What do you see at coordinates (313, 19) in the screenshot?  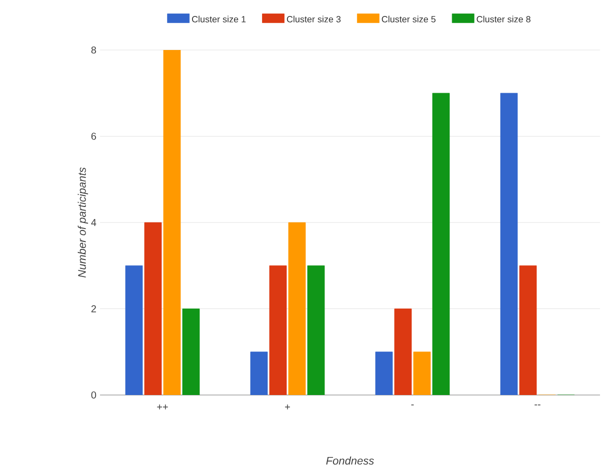 I see `legend-label: Cluster size 3` at bounding box center [313, 19].